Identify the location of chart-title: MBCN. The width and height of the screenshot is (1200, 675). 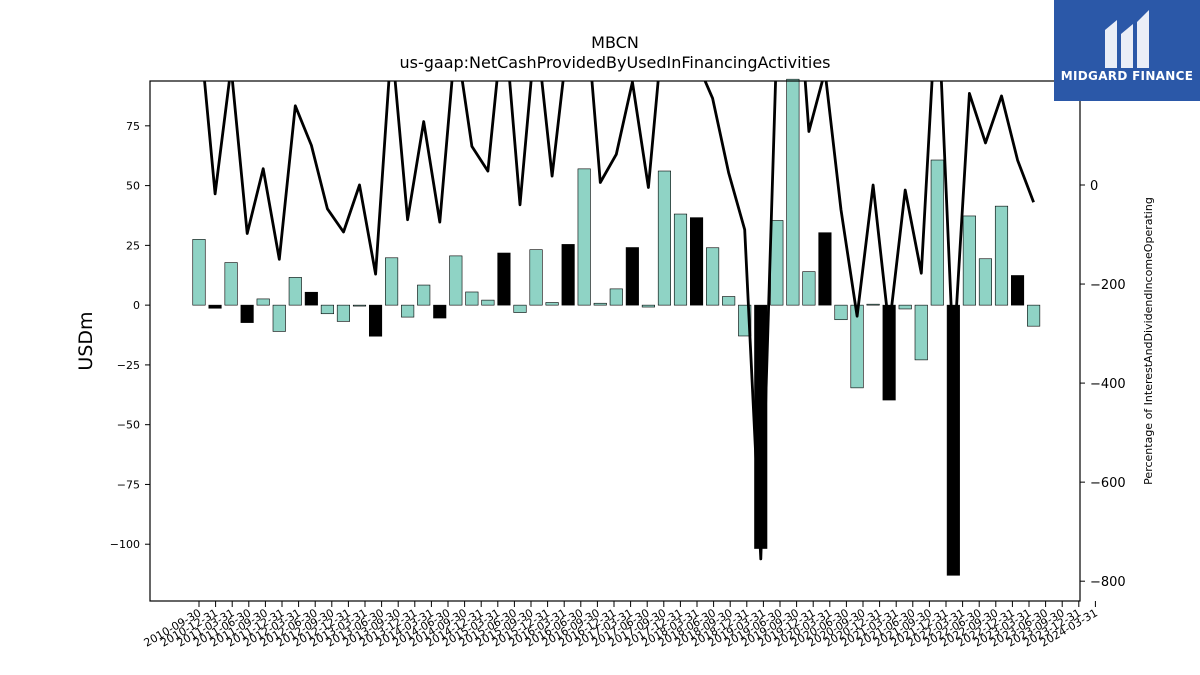
(615, 42).